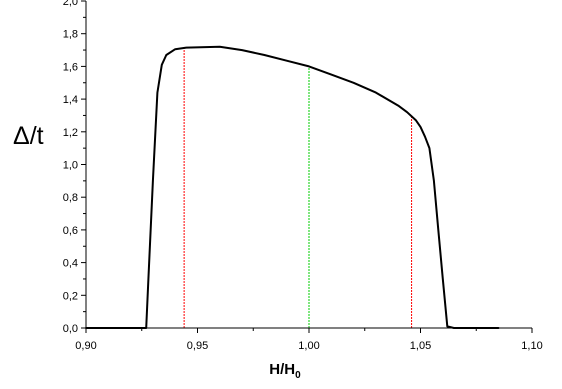  I want to click on x-tick-label: 1,10, so click(531, 346).